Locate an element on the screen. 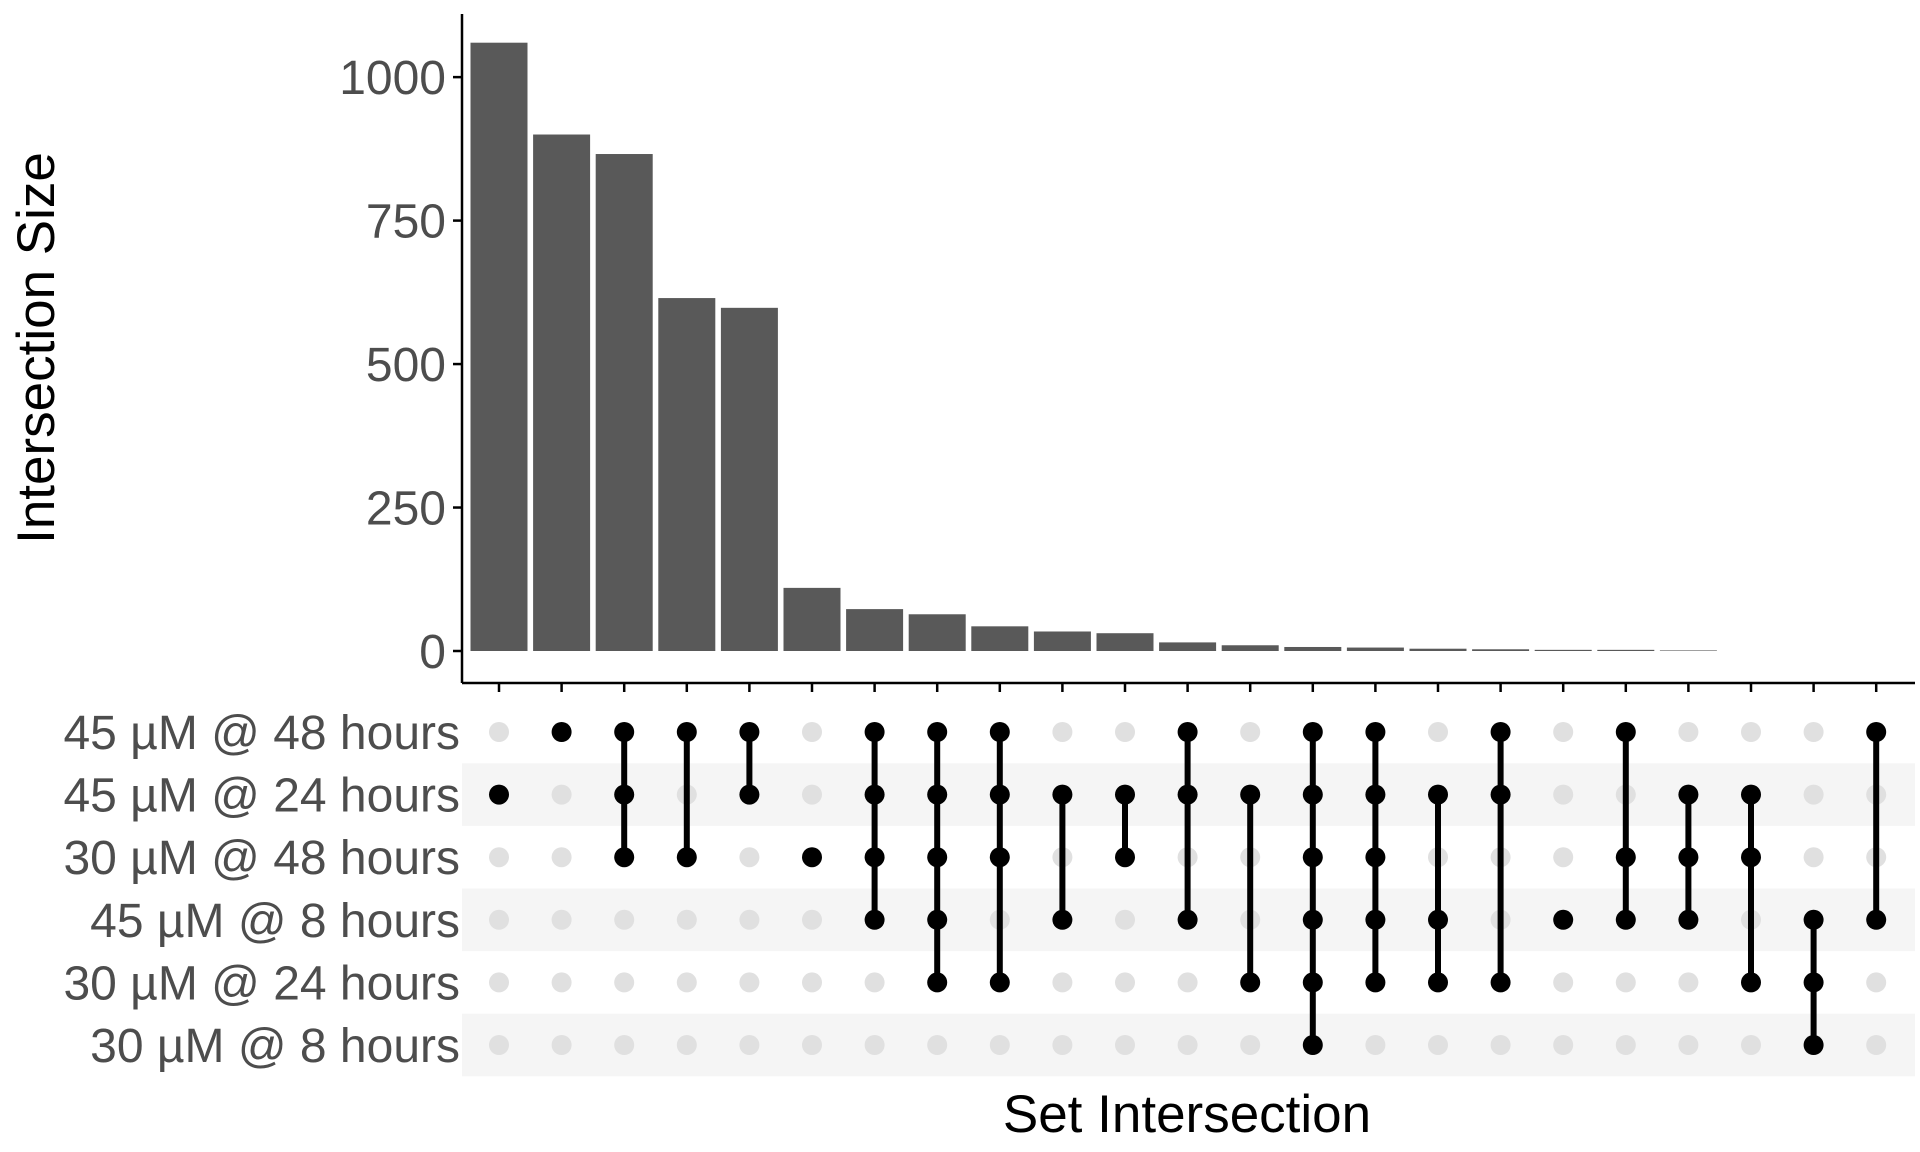  set-label: 30 µM @ 48 hours is located at coordinates (261, 858).